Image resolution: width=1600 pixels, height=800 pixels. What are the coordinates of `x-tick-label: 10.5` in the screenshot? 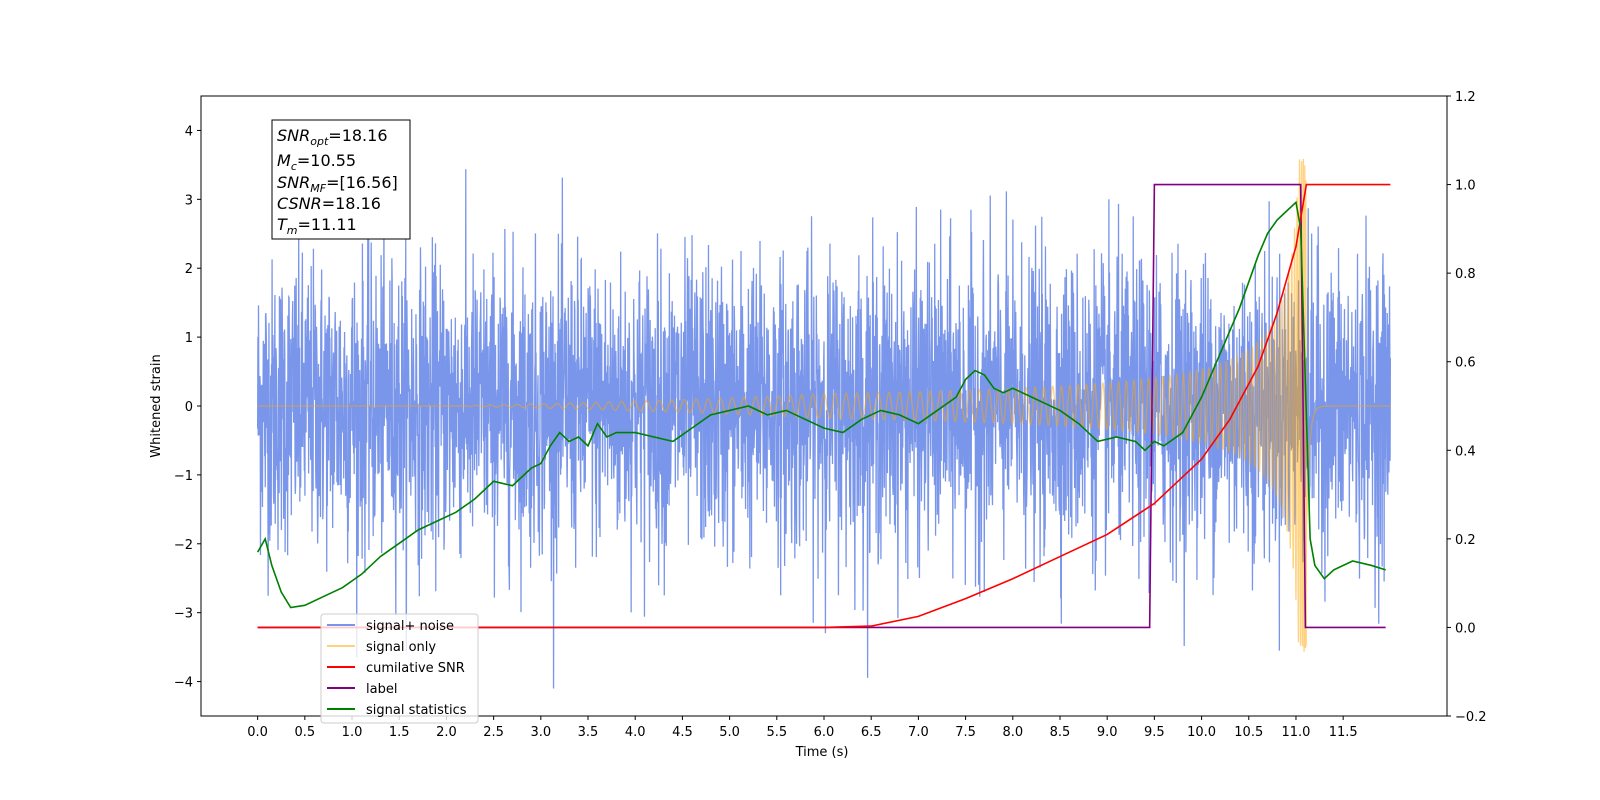 It's located at (1248, 732).